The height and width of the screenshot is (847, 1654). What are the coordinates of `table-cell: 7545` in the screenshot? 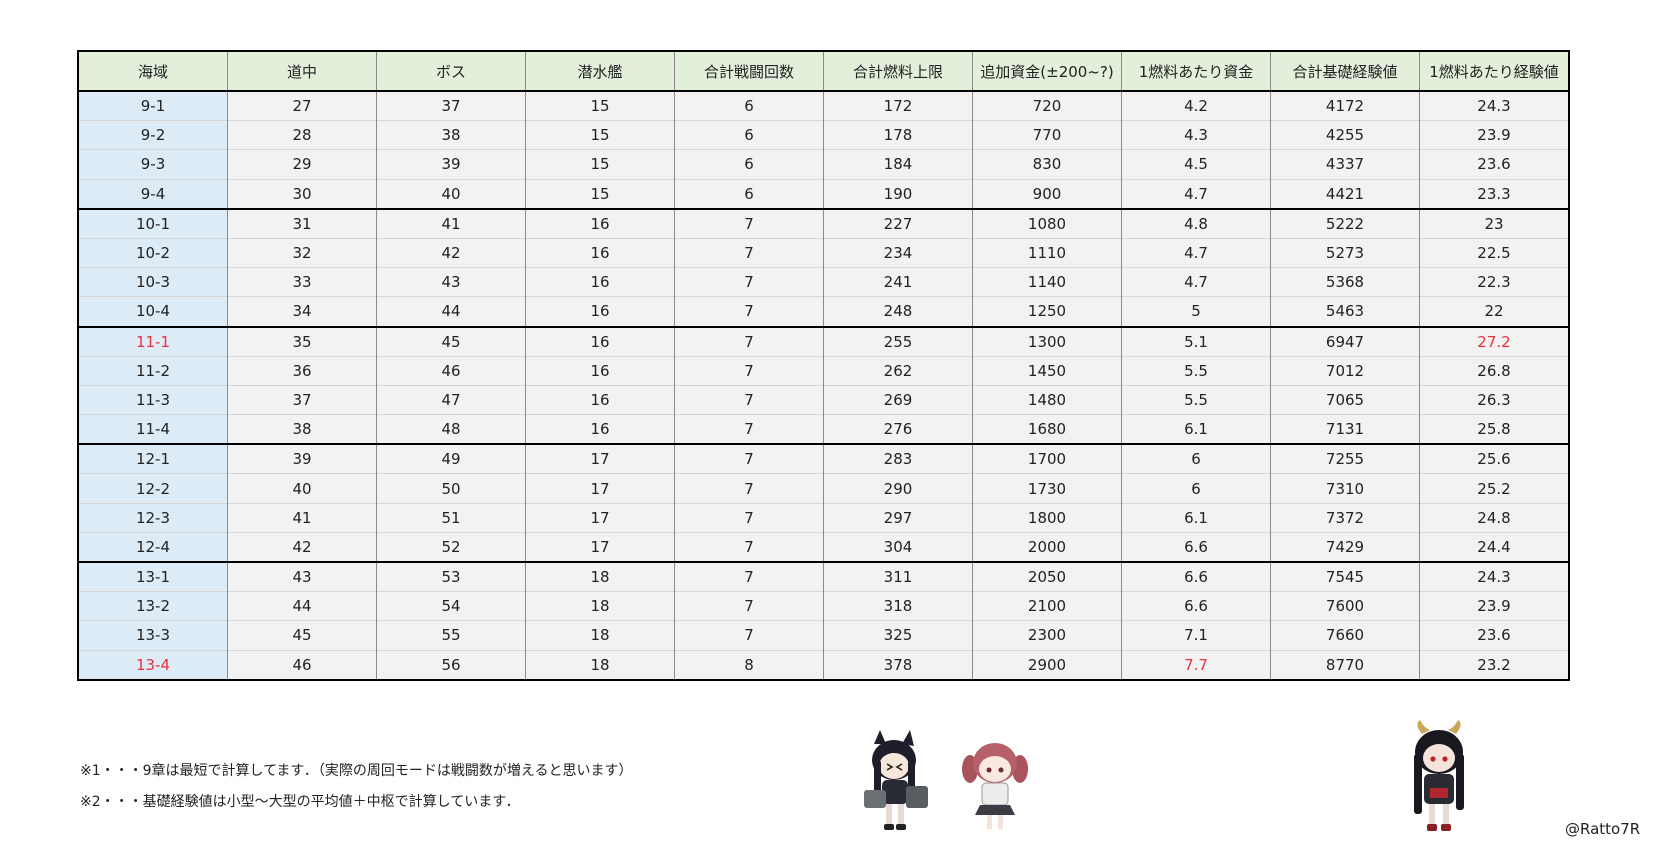 It's located at (1345, 576).